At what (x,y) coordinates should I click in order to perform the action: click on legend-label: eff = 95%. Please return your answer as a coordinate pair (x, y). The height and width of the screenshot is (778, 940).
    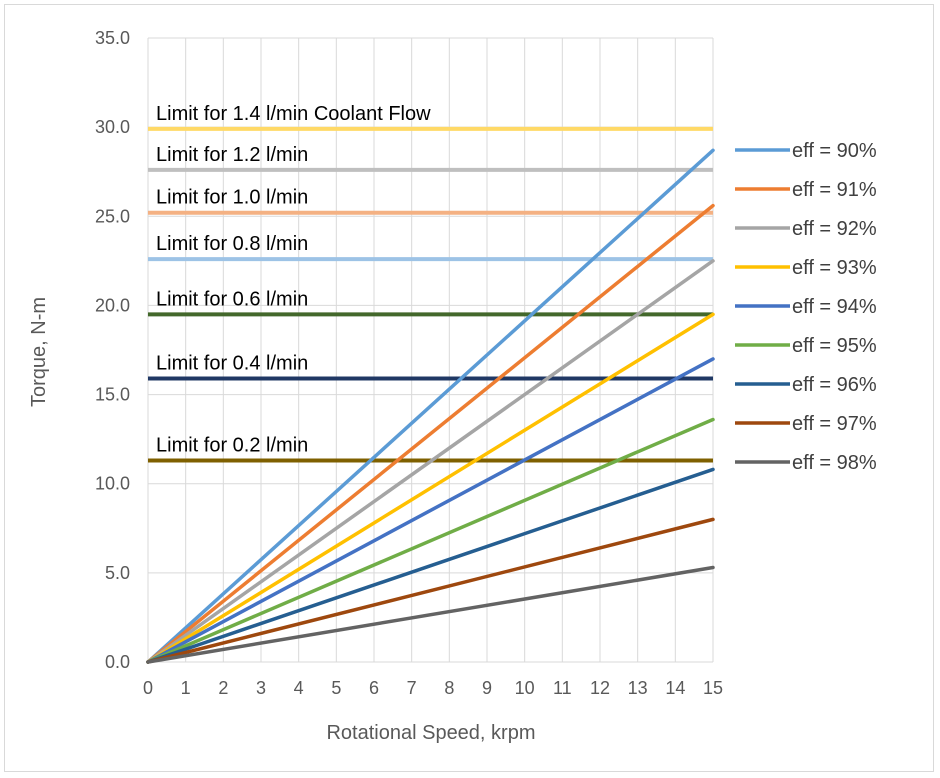
    Looking at the image, I should click on (834, 346).